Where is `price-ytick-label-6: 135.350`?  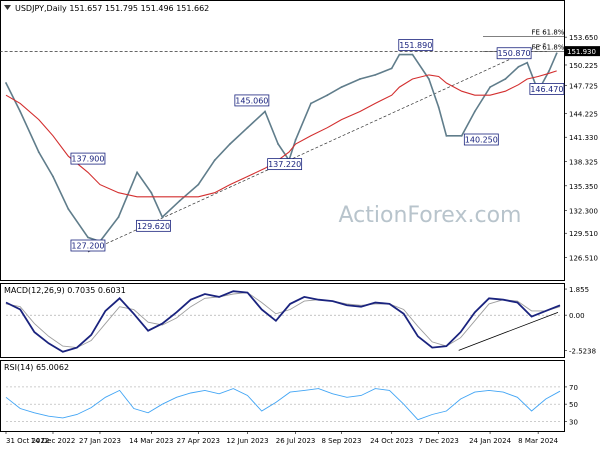 price-ytick-label-6: 135.350 is located at coordinates (583, 187).